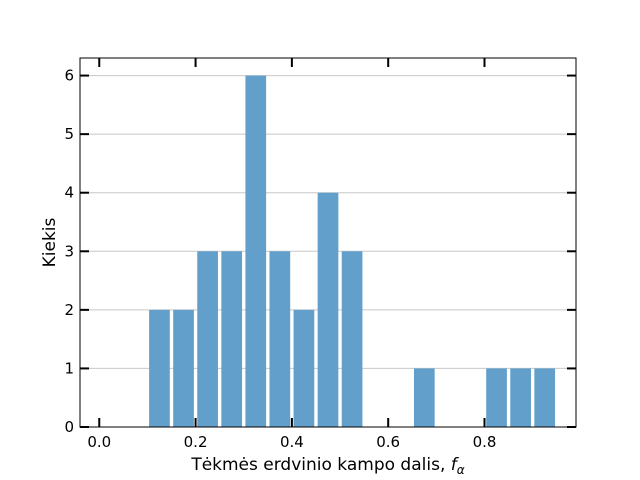 This screenshot has width=640, height=480. I want to click on x-axis-label: Tėkmės erdvinio kampo dalis, fα, so click(327, 466).